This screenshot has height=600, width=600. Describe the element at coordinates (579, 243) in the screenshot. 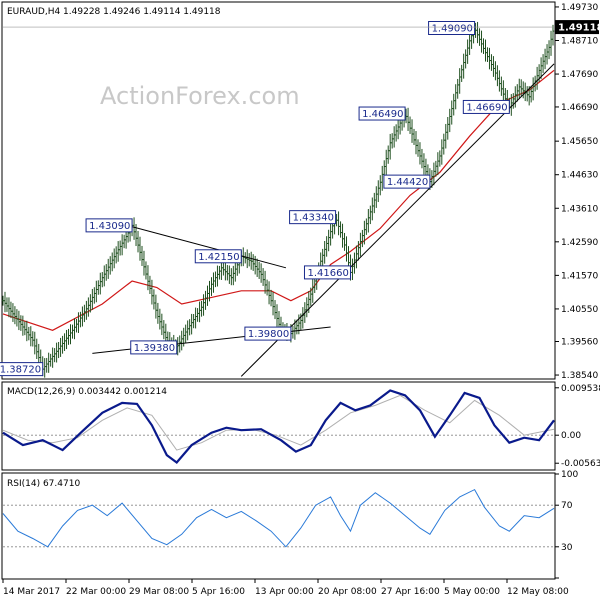

I see `price-tick-label: 1.42590` at that location.